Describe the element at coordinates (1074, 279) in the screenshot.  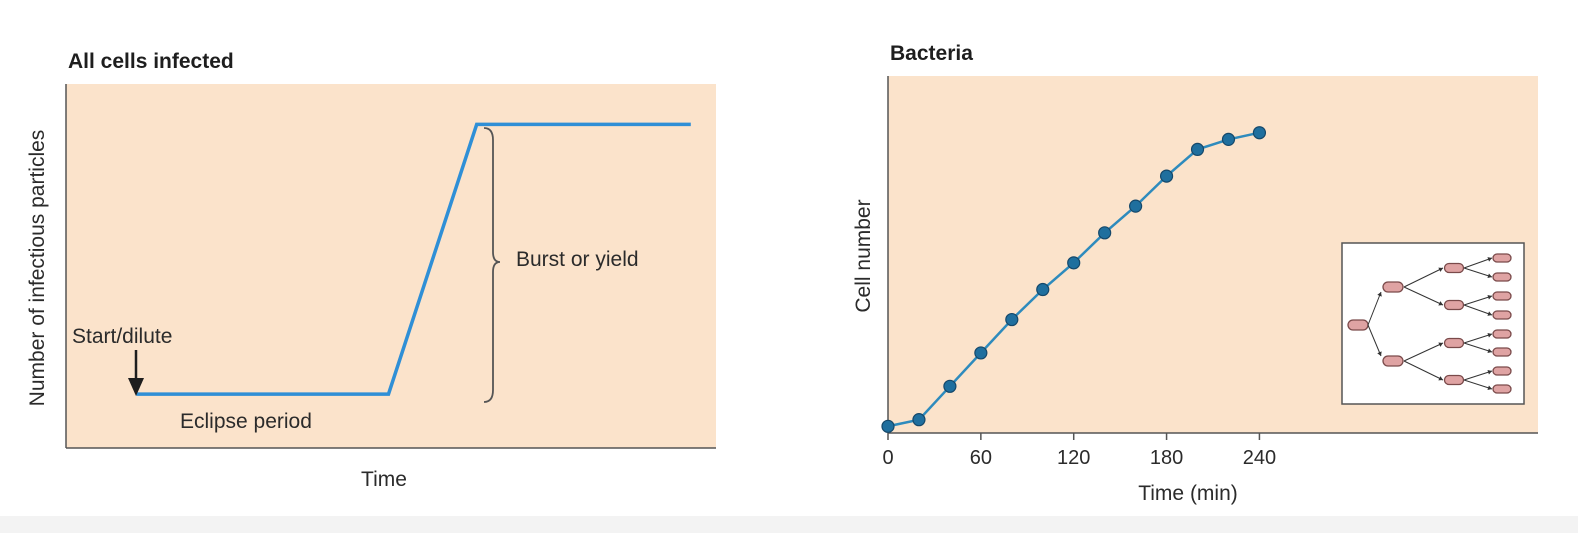
I see `right-series-points` at that location.